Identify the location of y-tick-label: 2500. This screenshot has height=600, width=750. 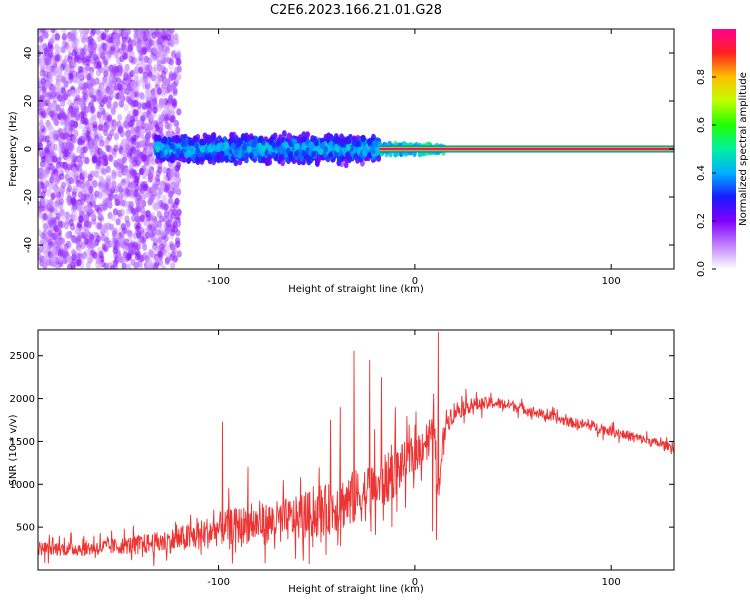
(22, 356).